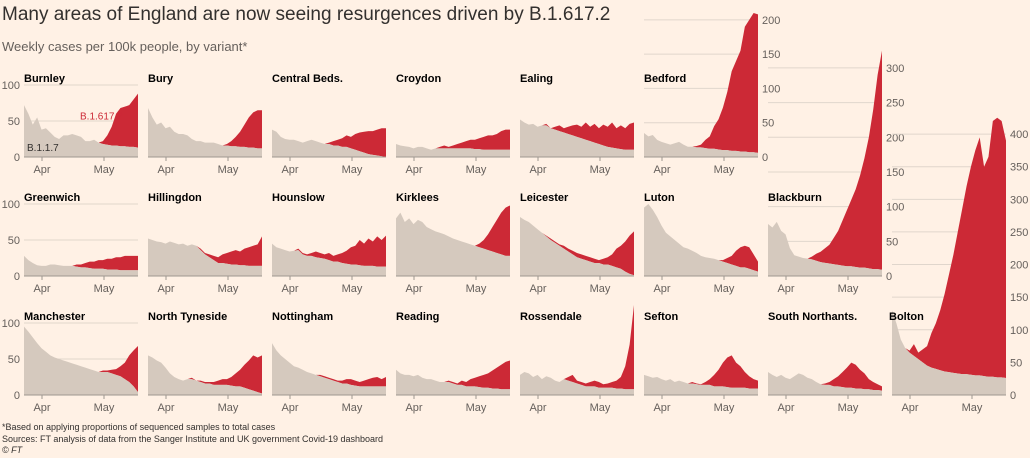 The image size is (1030, 458). What do you see at coordinates (453, 362) in the screenshot?
I see `panel-reading: Apr May Reading` at bounding box center [453, 362].